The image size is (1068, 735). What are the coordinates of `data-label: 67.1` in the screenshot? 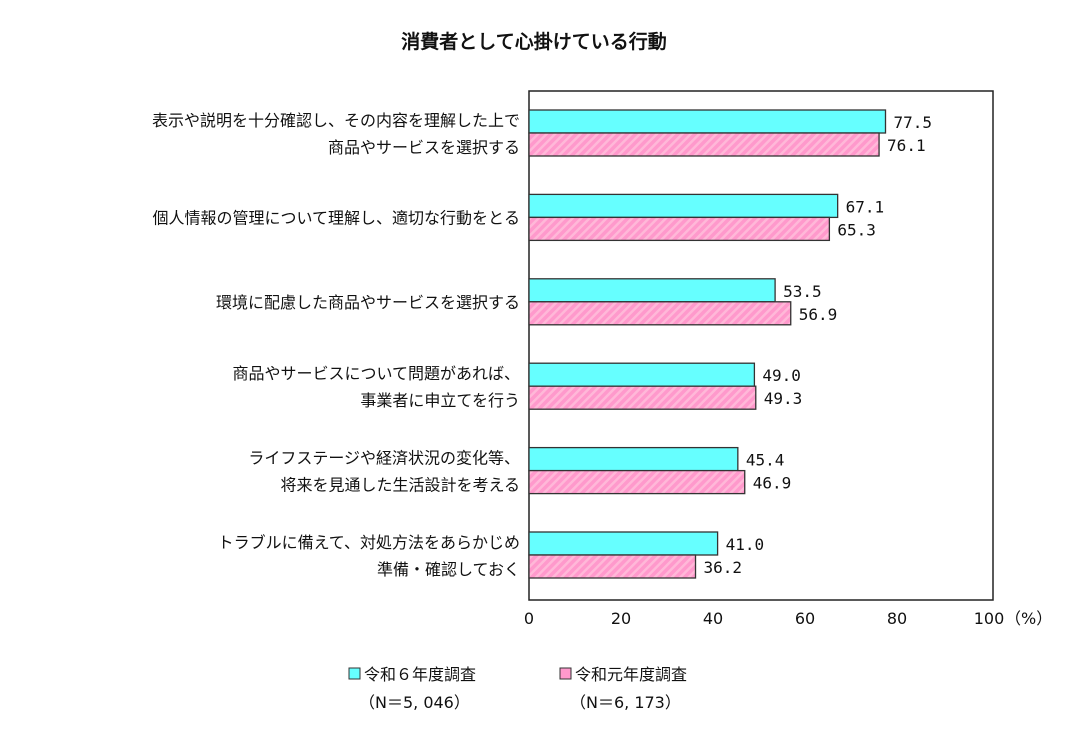 It's located at (865, 206).